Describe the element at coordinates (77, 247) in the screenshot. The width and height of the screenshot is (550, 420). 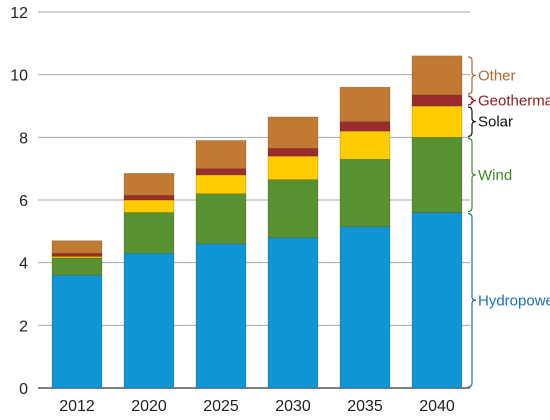
I see `bar-2012-other` at that location.